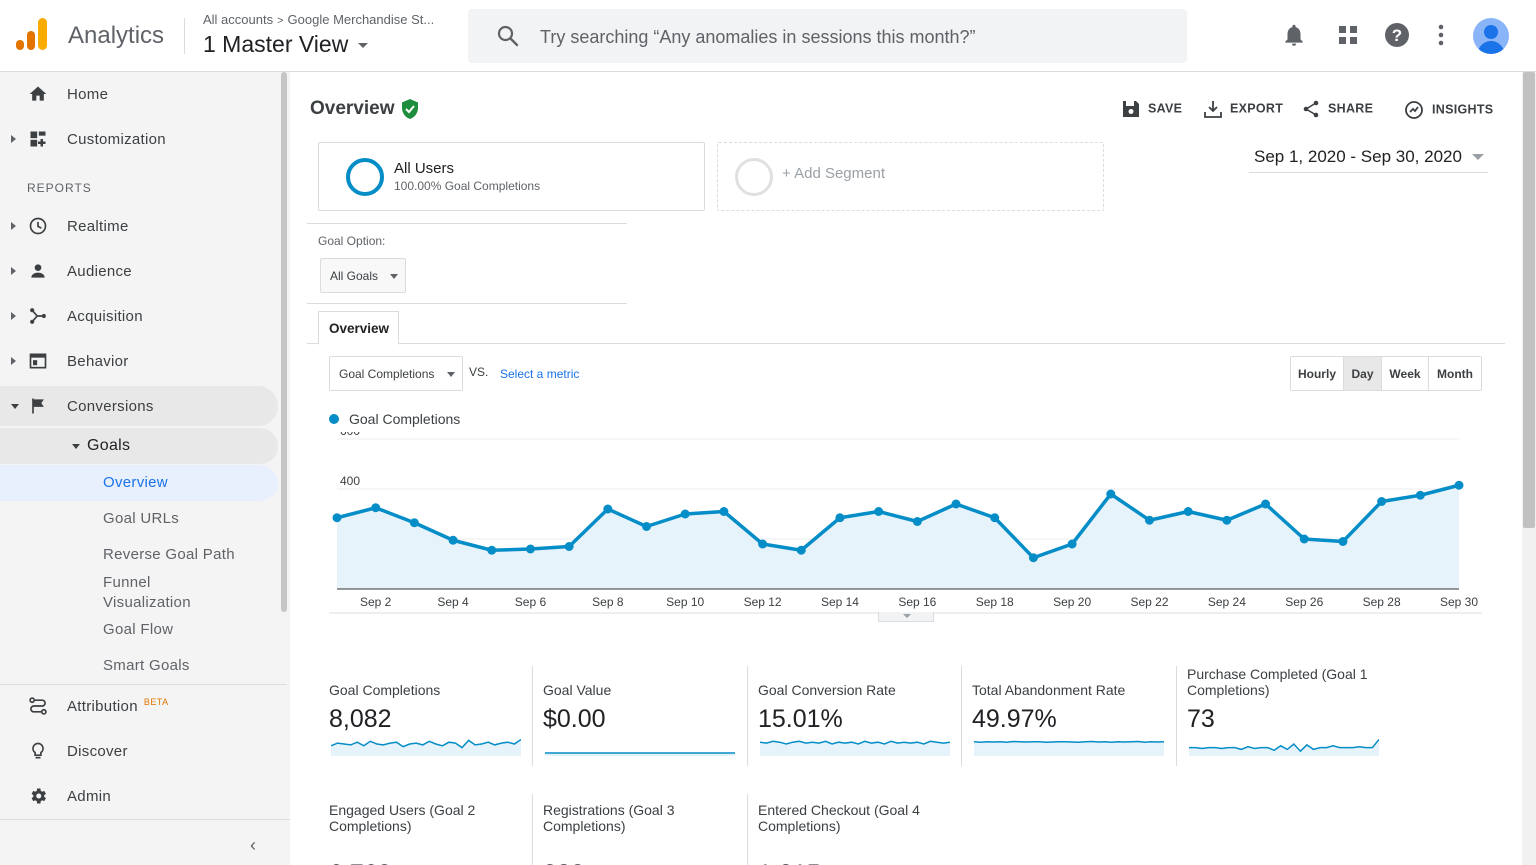 The image size is (1536, 865). What do you see at coordinates (387, 374) in the screenshot?
I see `metric-value: Goal Completions` at bounding box center [387, 374].